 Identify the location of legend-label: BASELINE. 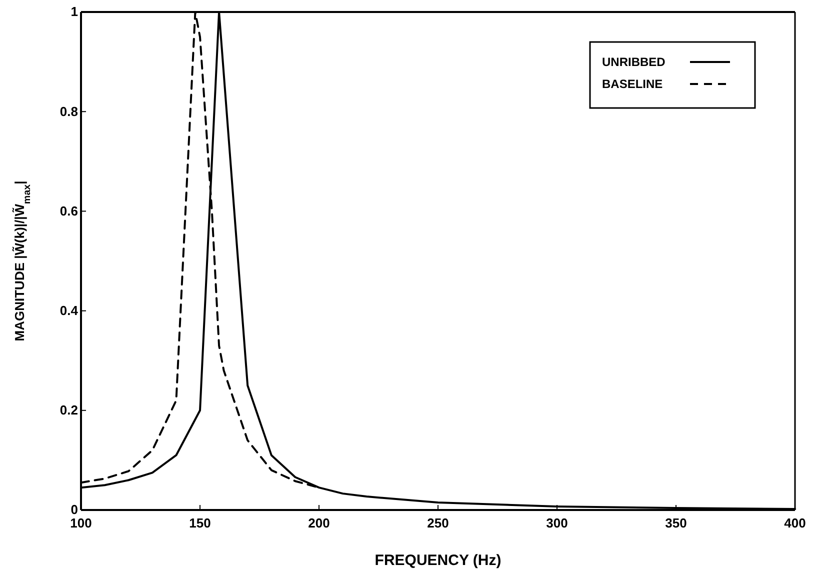
(632, 84).